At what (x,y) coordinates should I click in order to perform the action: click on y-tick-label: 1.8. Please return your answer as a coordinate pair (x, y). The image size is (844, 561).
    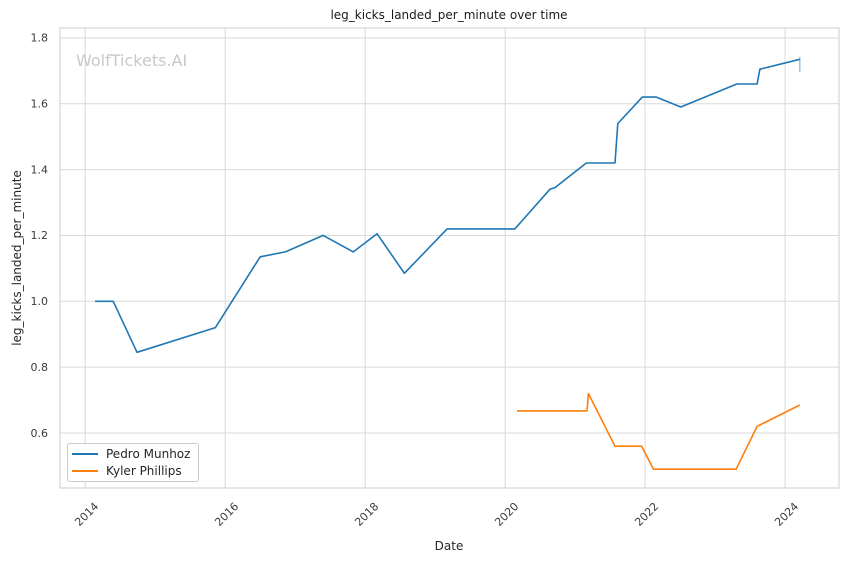
    Looking at the image, I should click on (40, 38).